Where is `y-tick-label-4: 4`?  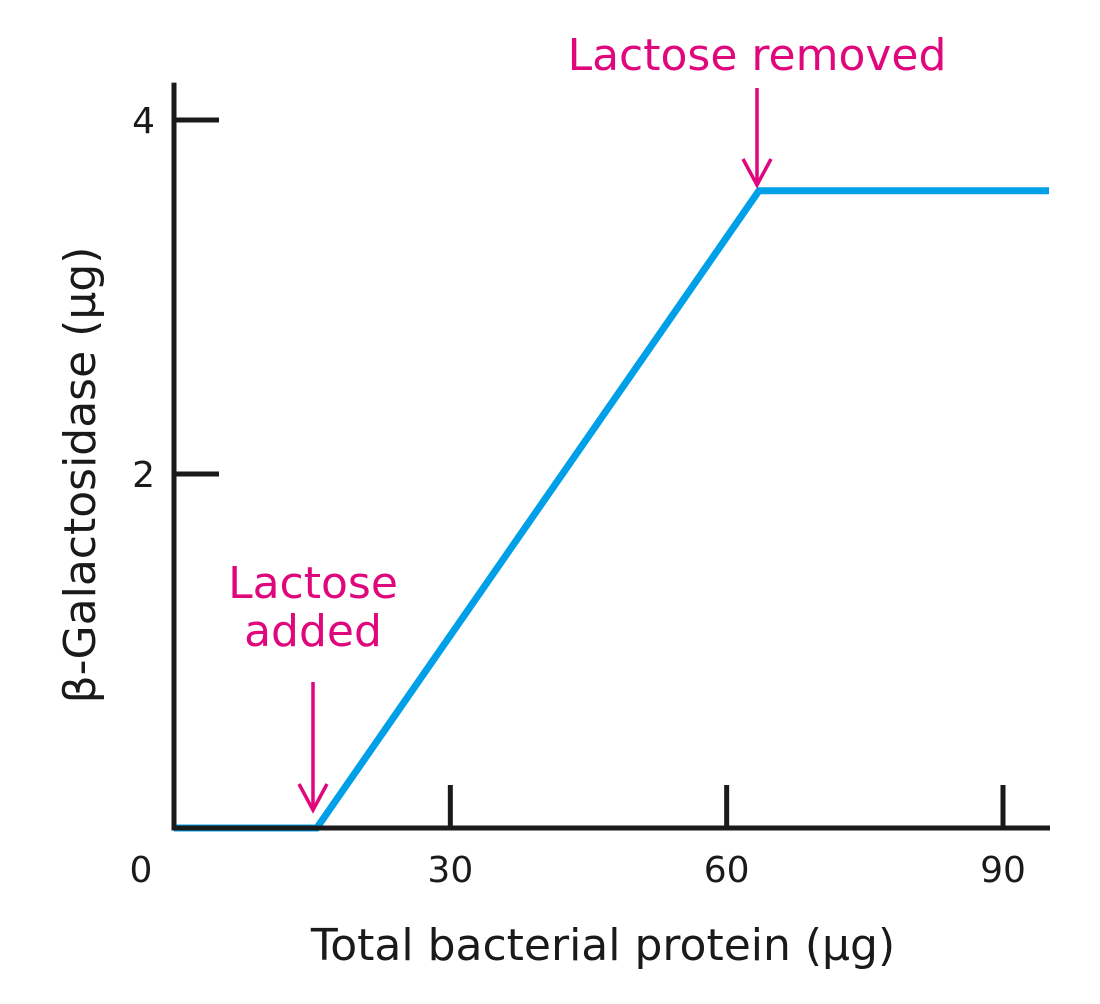
y-tick-label-4: 4 is located at coordinates (143, 121).